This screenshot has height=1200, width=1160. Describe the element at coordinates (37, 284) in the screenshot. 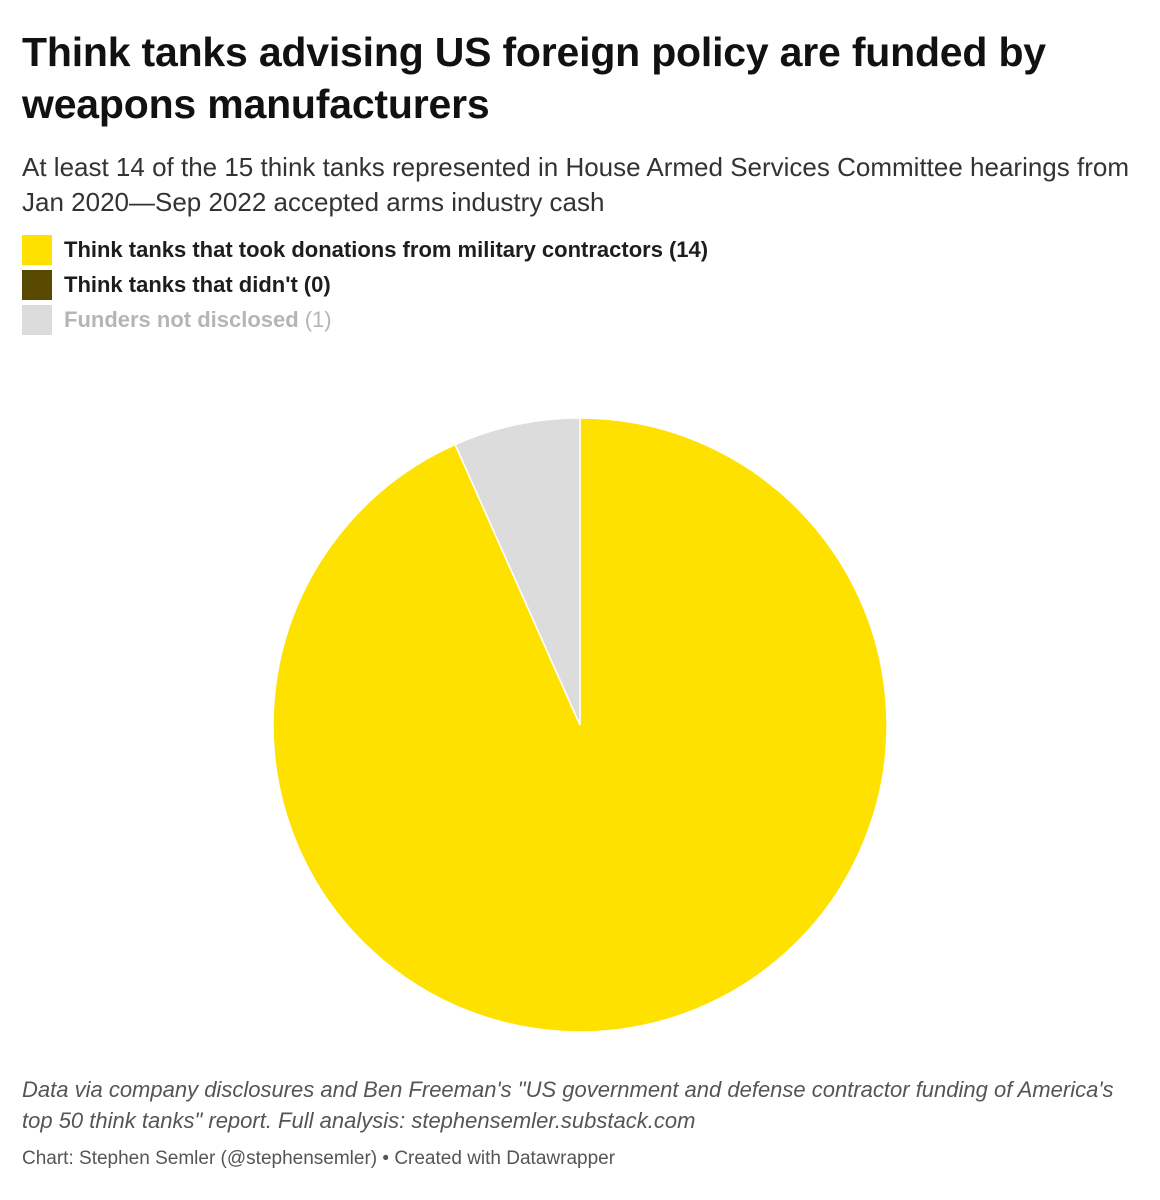

I see `legend-swatch-didnt` at that location.